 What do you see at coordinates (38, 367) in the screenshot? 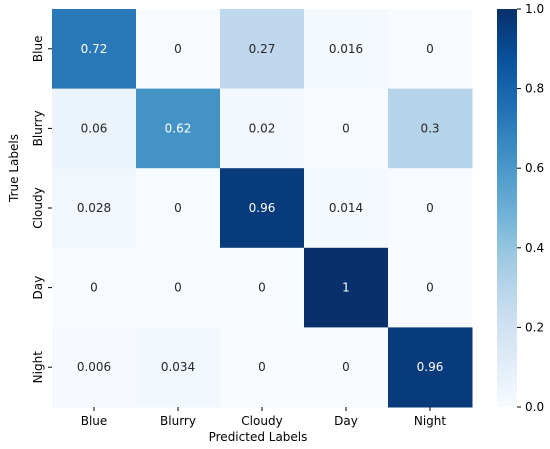
I see `y-tick-label: Night` at bounding box center [38, 367].